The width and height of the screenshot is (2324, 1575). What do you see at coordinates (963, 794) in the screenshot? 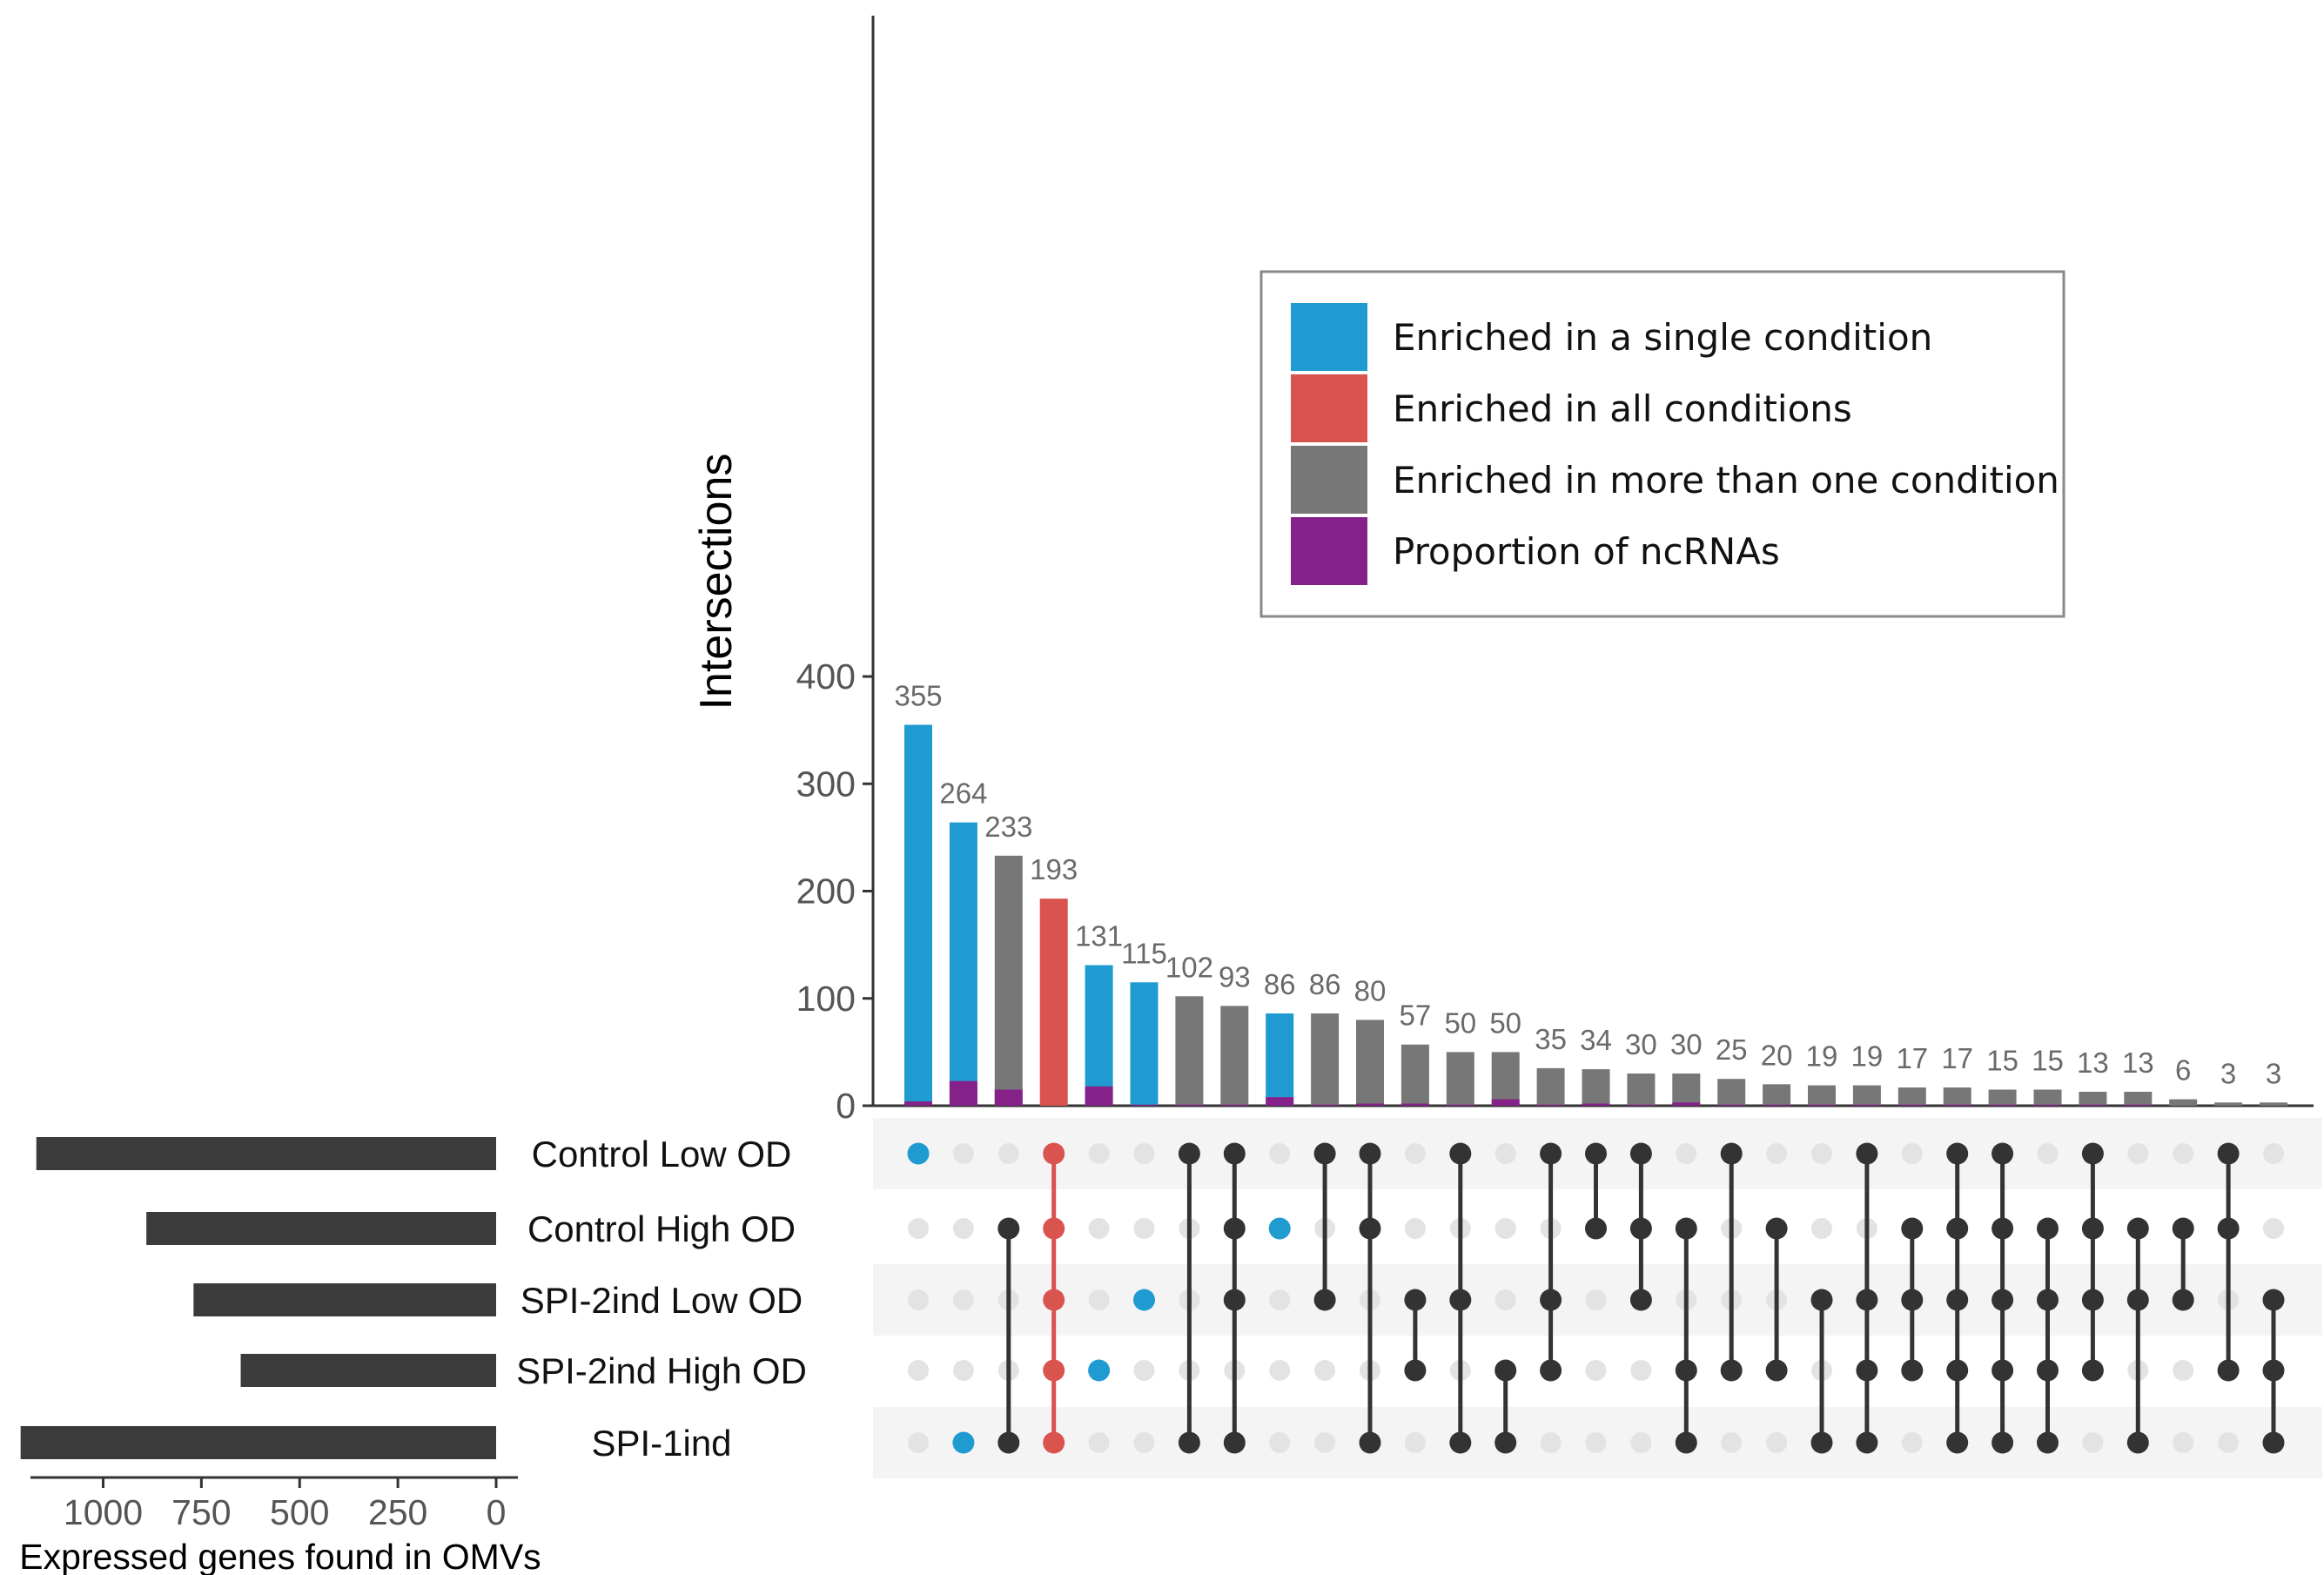
I see `bar-value-label: 264` at bounding box center [963, 794].